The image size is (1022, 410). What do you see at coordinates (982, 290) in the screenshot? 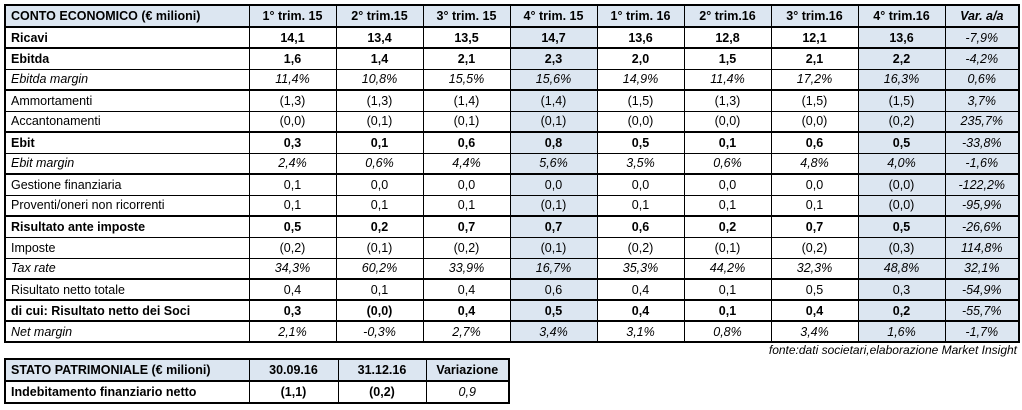
I see `var-cell: -54,9%` at bounding box center [982, 290].